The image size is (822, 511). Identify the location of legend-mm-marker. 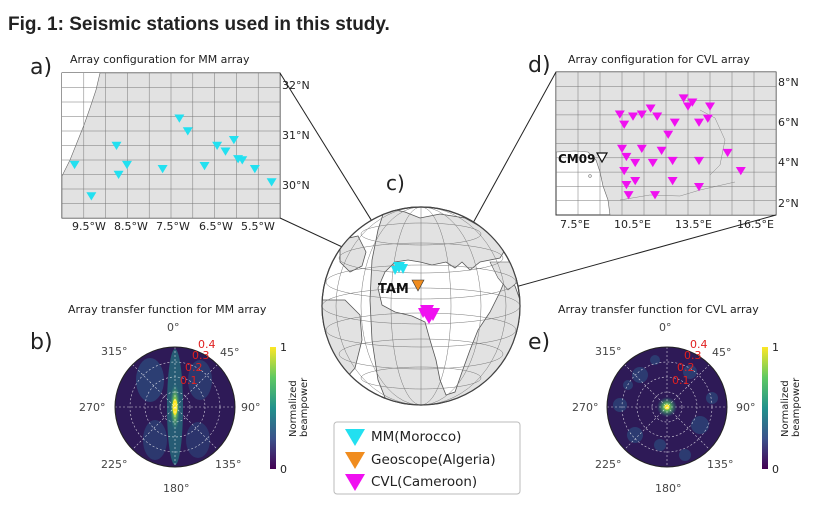
(355, 437).